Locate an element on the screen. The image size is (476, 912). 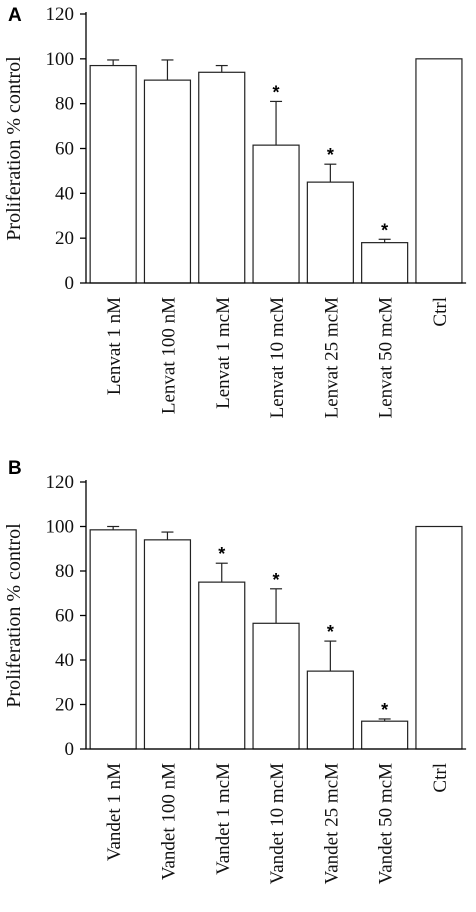
x-tick-label: Lenvat 1 nM is located at coordinates (114, 346).